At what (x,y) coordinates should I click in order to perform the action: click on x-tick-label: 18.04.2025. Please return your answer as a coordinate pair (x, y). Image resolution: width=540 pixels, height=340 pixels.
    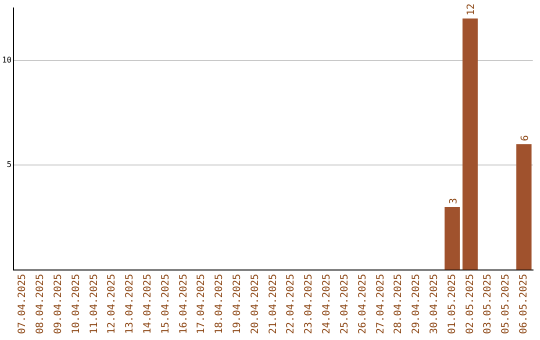
    Looking at the image, I should click on (220, 304).